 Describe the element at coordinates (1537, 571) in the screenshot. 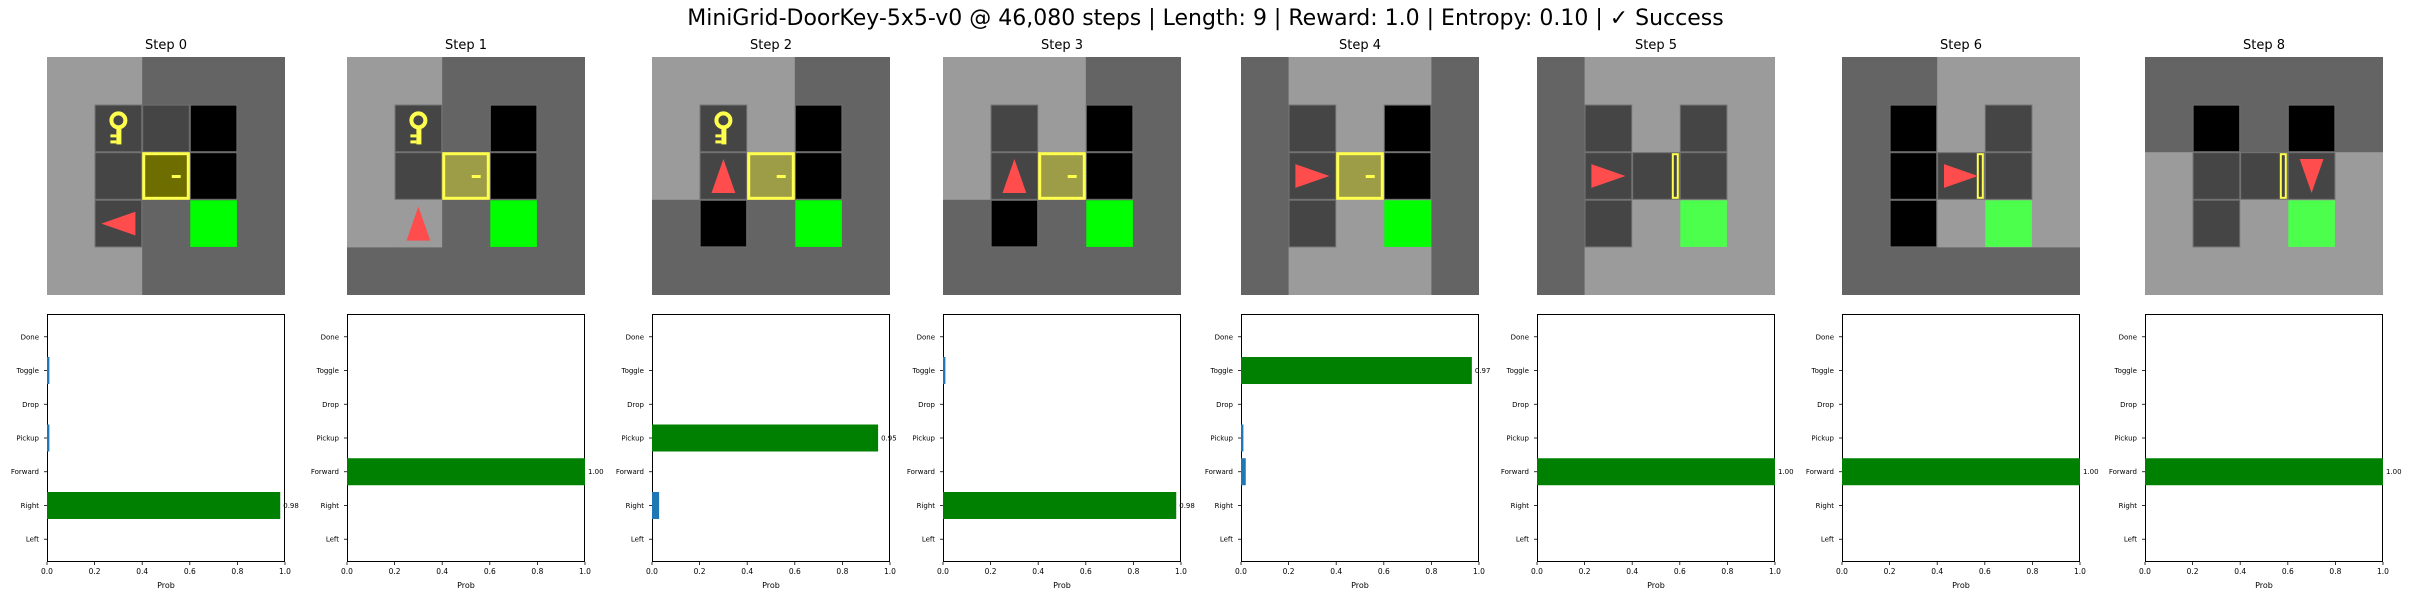

I see `x-tick-label: 0.0` at that location.